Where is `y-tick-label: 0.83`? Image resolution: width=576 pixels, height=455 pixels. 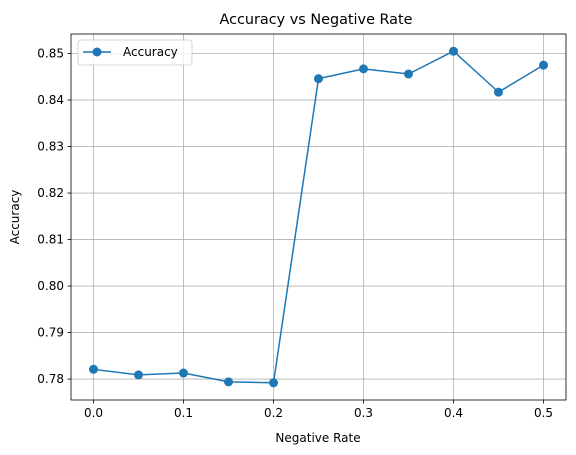 y-tick-label: 0.83 is located at coordinates (50, 147).